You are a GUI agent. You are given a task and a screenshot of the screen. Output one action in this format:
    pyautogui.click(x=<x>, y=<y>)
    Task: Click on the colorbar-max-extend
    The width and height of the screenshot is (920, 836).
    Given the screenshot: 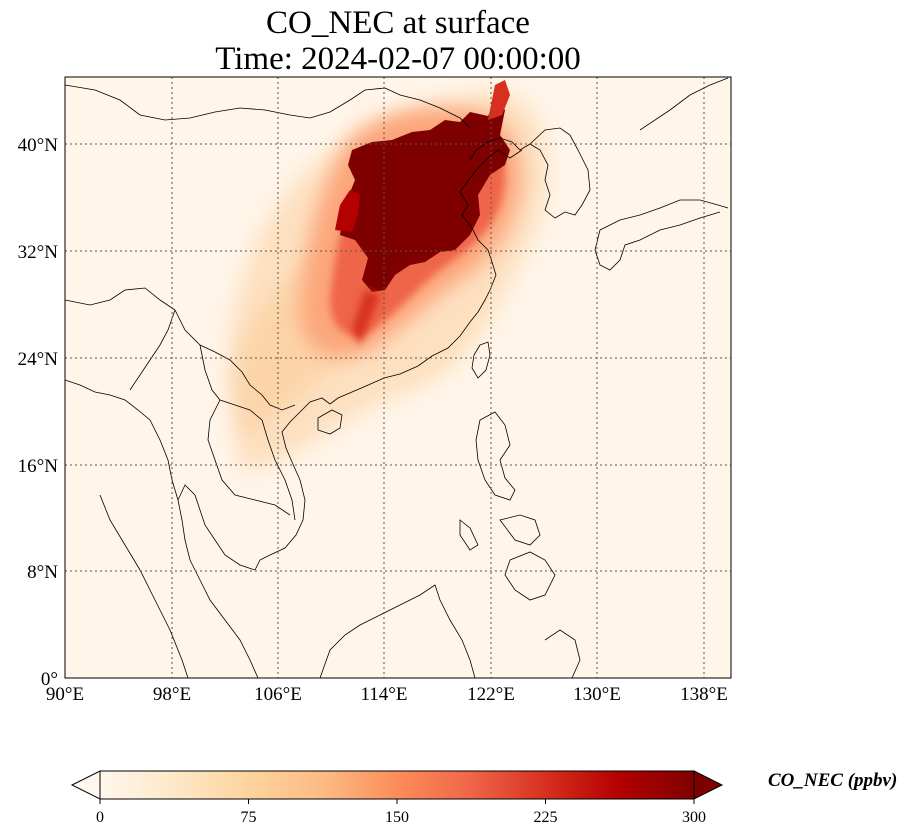 What is the action you would take?
    pyautogui.click(x=708, y=785)
    